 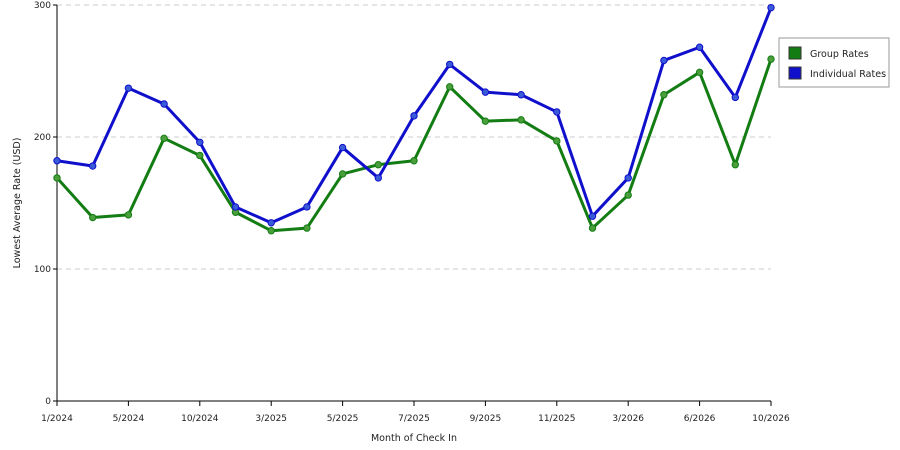 What do you see at coordinates (556, 419) in the screenshot?
I see `x-tick-label: 11/2025` at bounding box center [556, 419].